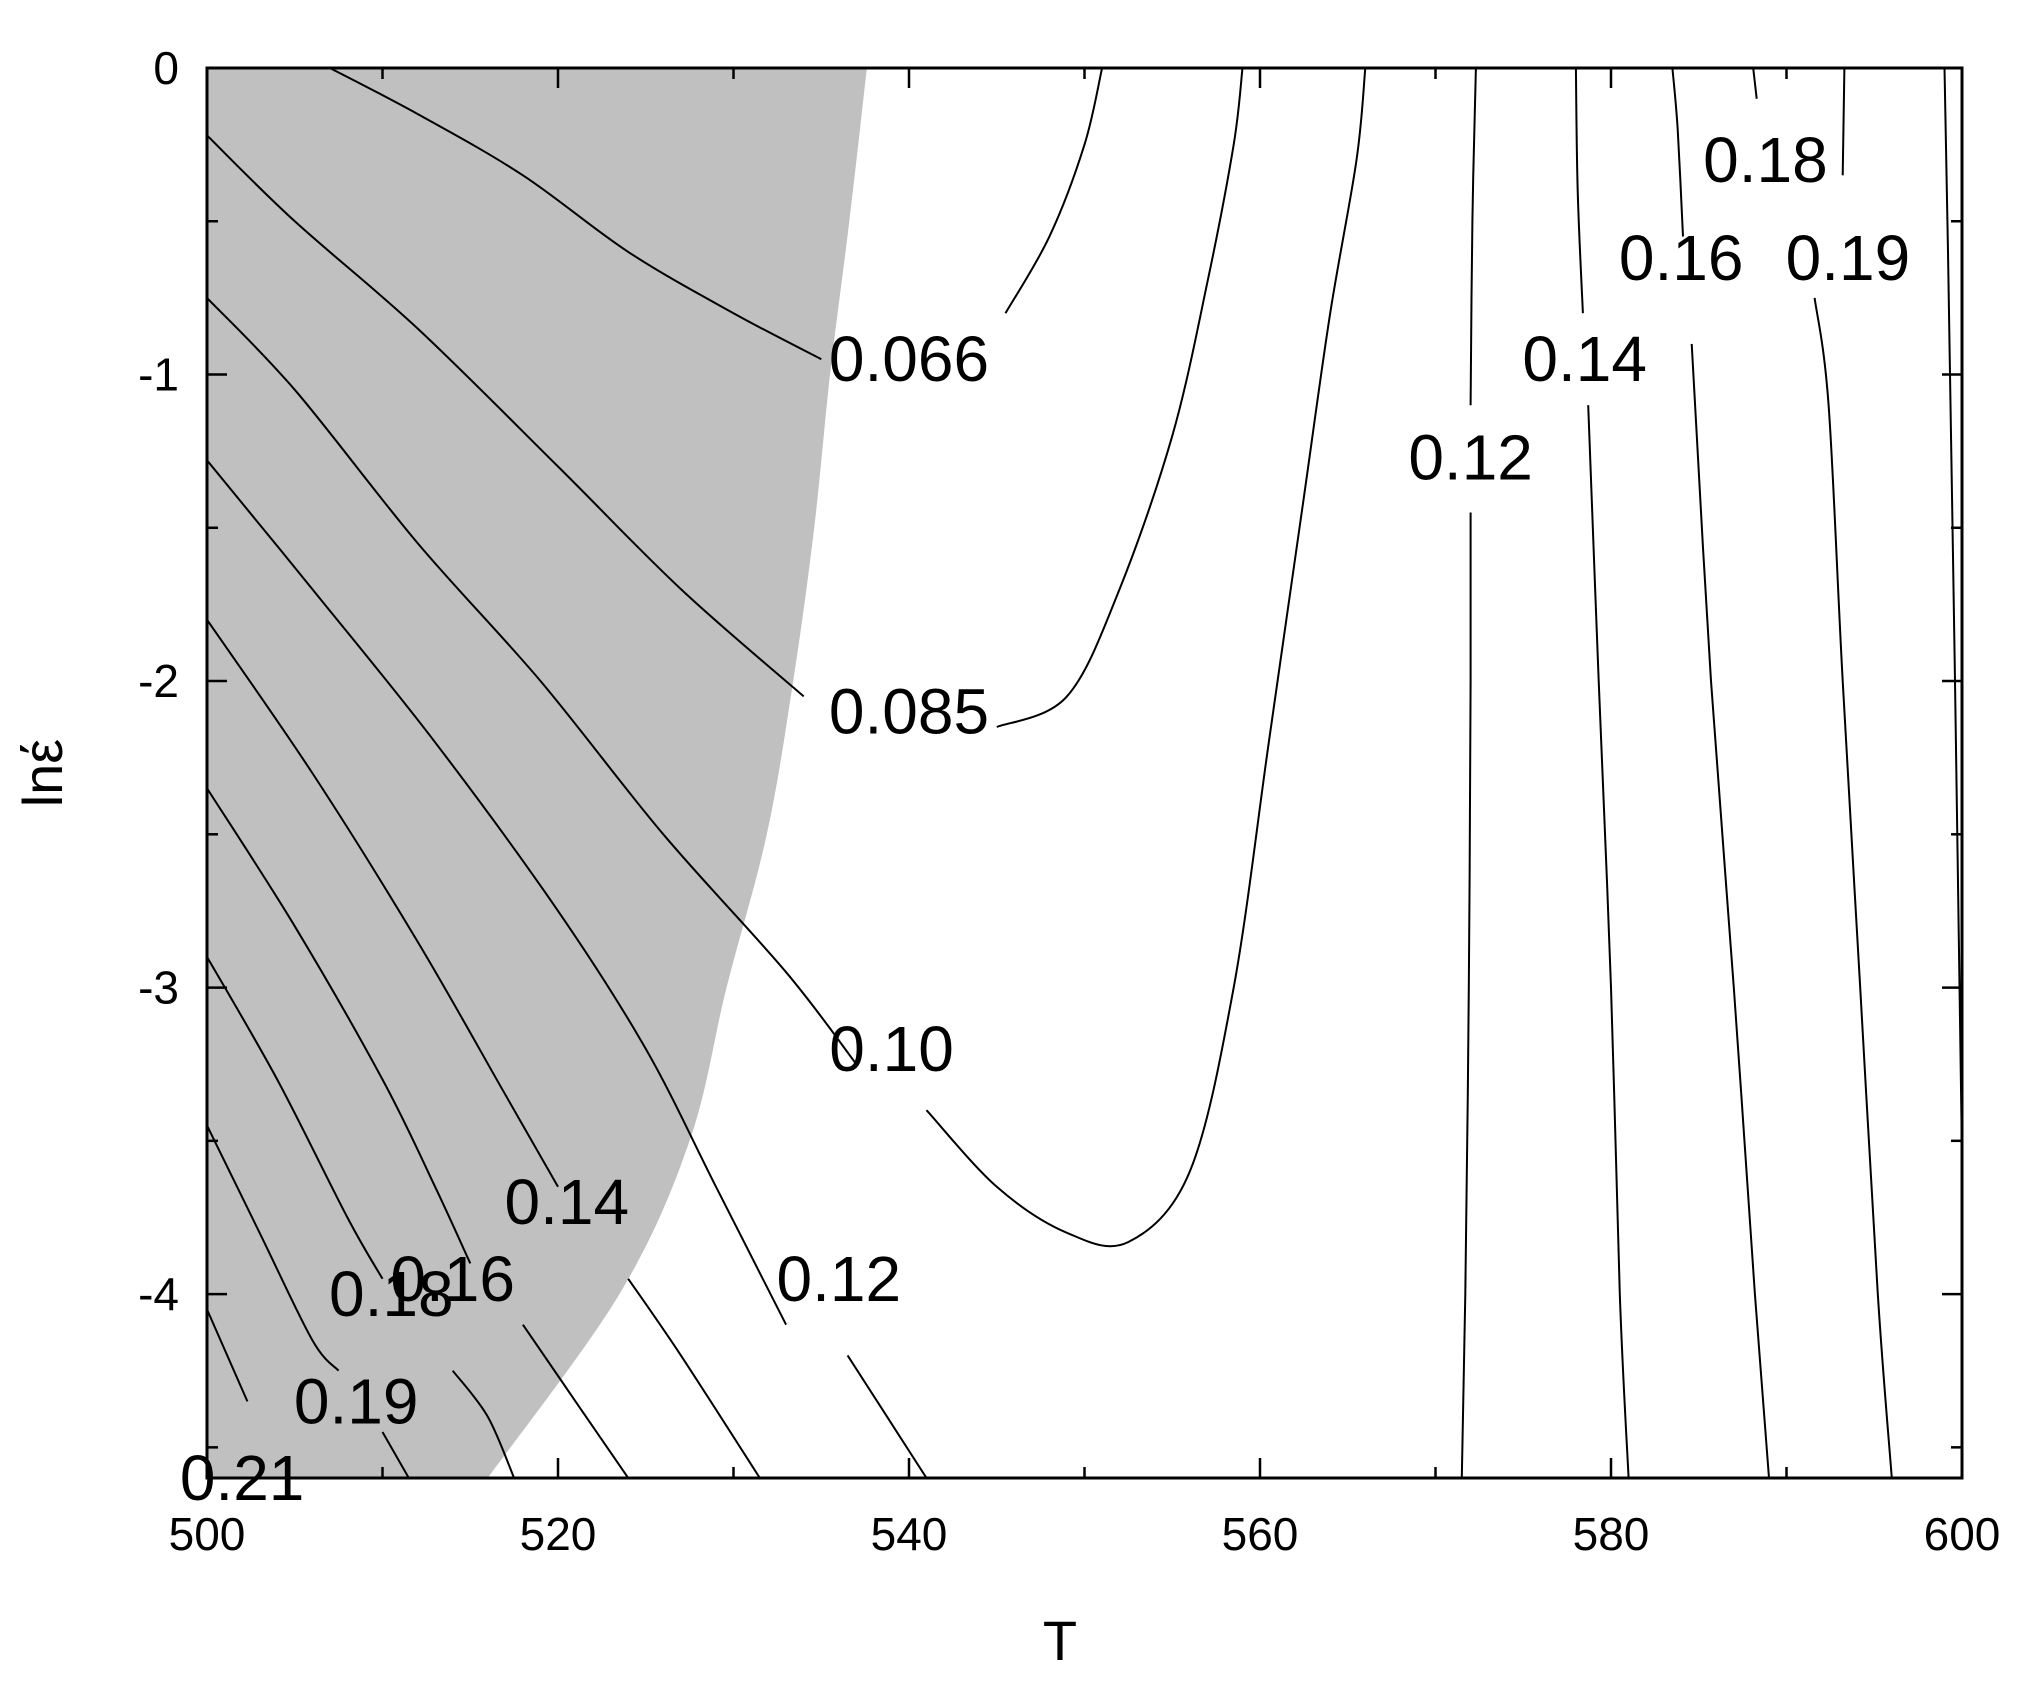 This screenshot has height=1693, width=2033. I want to click on contour-label: 0.10, so click(891, 1049).